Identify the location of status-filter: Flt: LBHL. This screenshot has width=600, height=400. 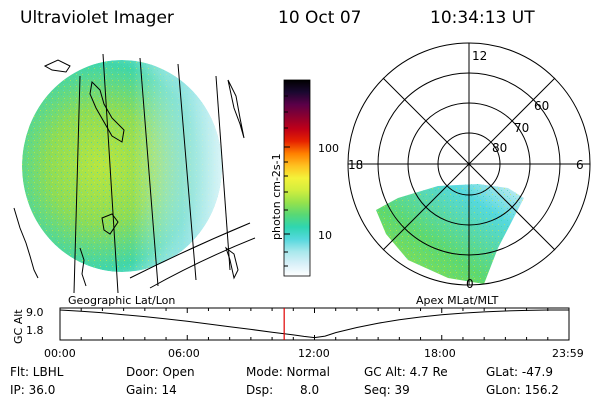
(37, 372).